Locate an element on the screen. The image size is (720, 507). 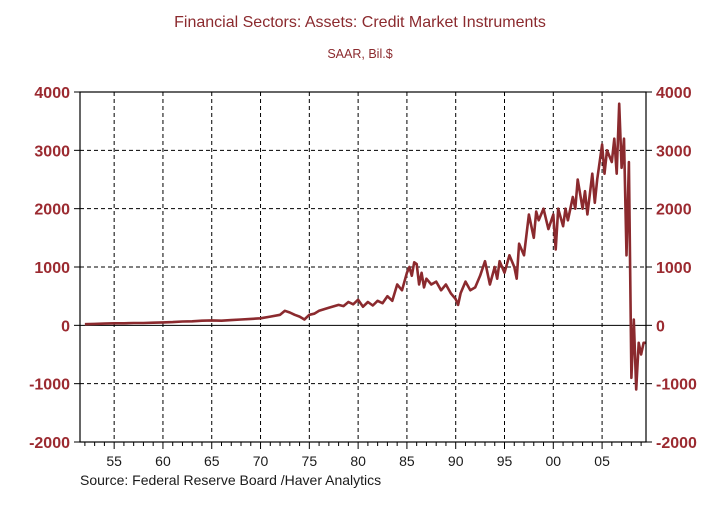
x-tick-label: 85 is located at coordinates (407, 461).